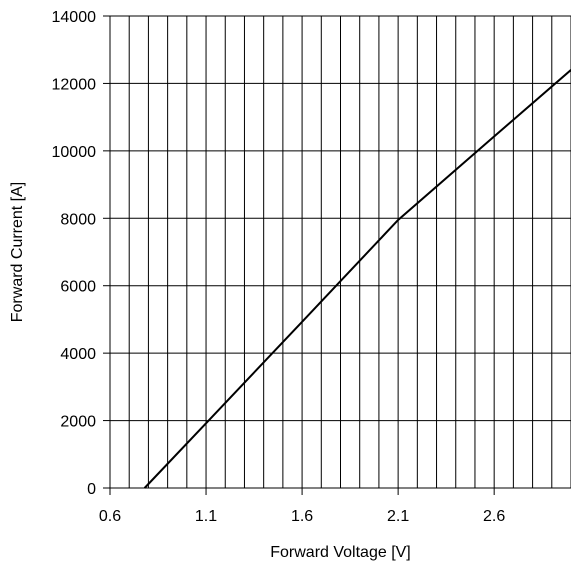 This screenshot has height=566, width=571. Describe the element at coordinates (74, 84) in the screenshot. I see `y-tick-label: 12000` at that location.